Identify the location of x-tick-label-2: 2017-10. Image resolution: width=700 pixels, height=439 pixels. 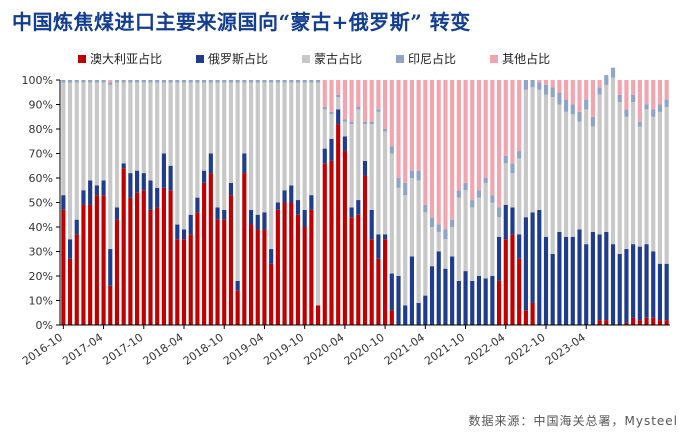
(122, 349).